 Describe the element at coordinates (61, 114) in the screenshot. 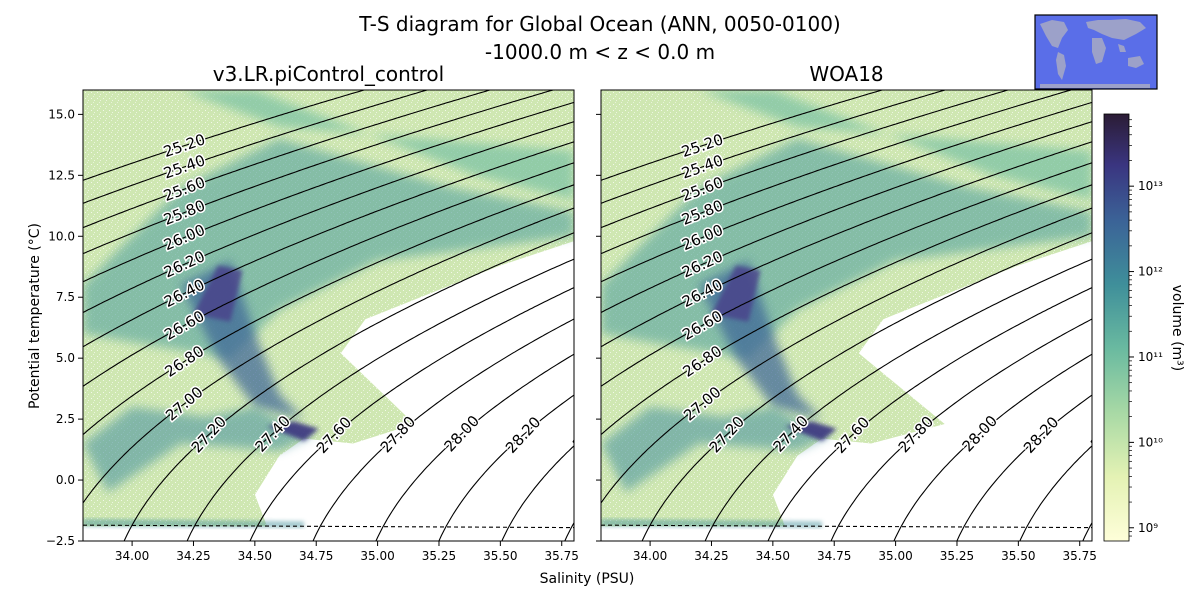

I see `y-tick-label: 15.0` at that location.